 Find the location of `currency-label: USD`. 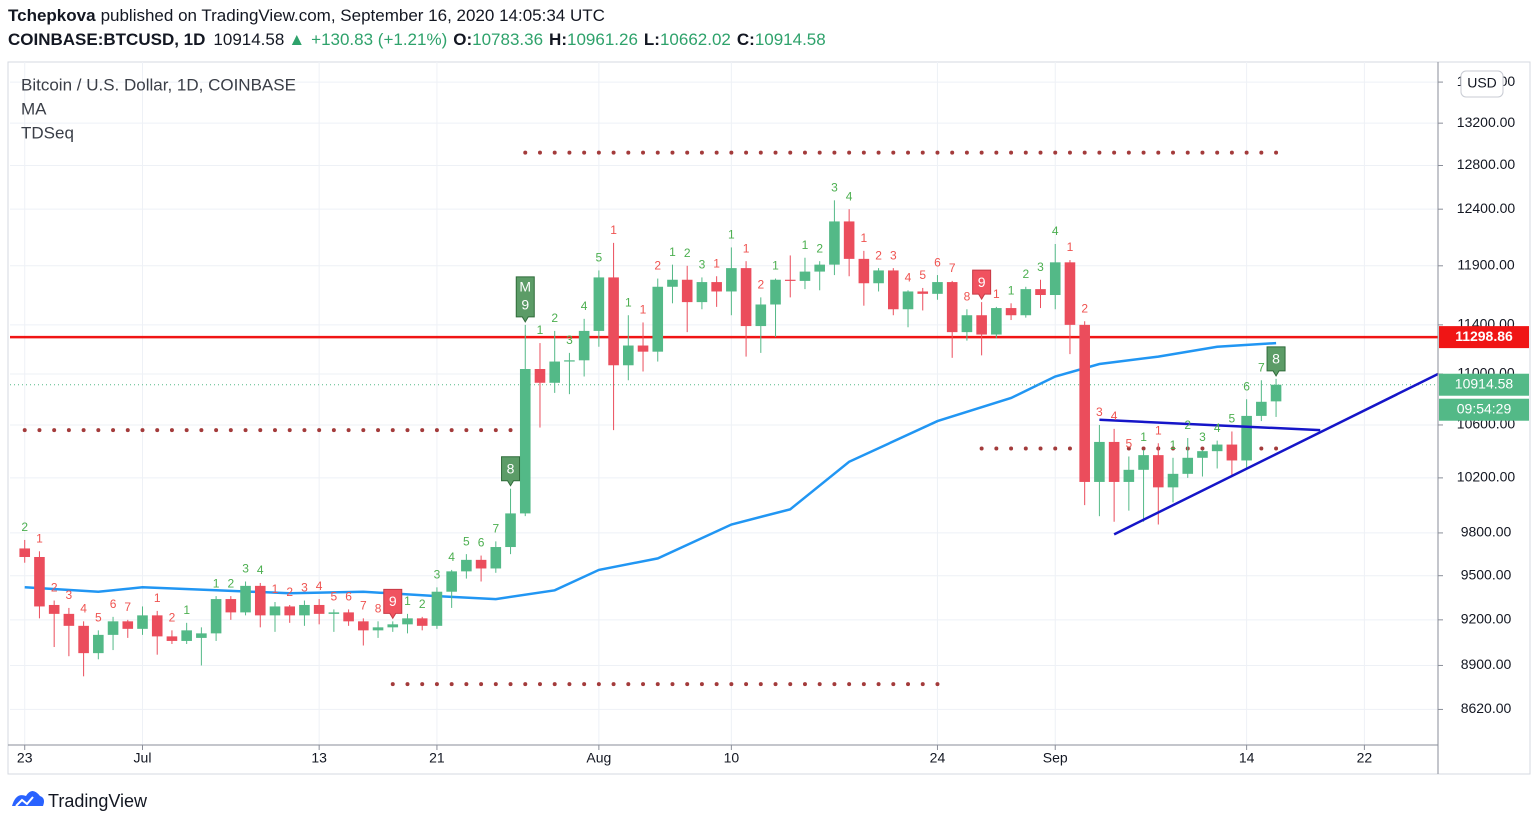

currency-label: USD is located at coordinates (1482, 83).